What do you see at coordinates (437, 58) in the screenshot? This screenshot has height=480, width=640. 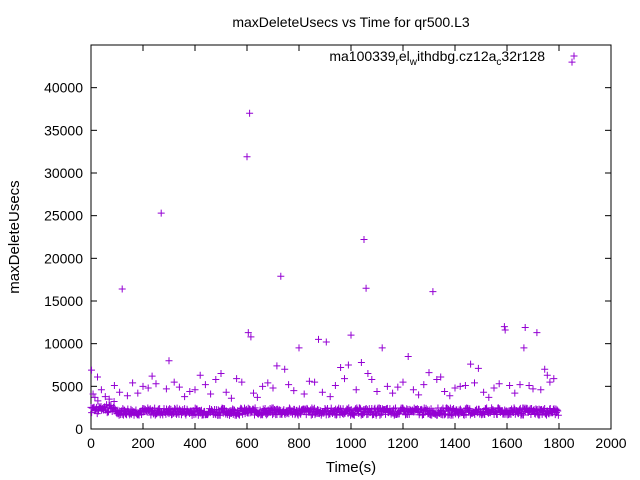 I see `legend-label: ma100339relwithdbg.cz12ac32r128` at bounding box center [437, 58].